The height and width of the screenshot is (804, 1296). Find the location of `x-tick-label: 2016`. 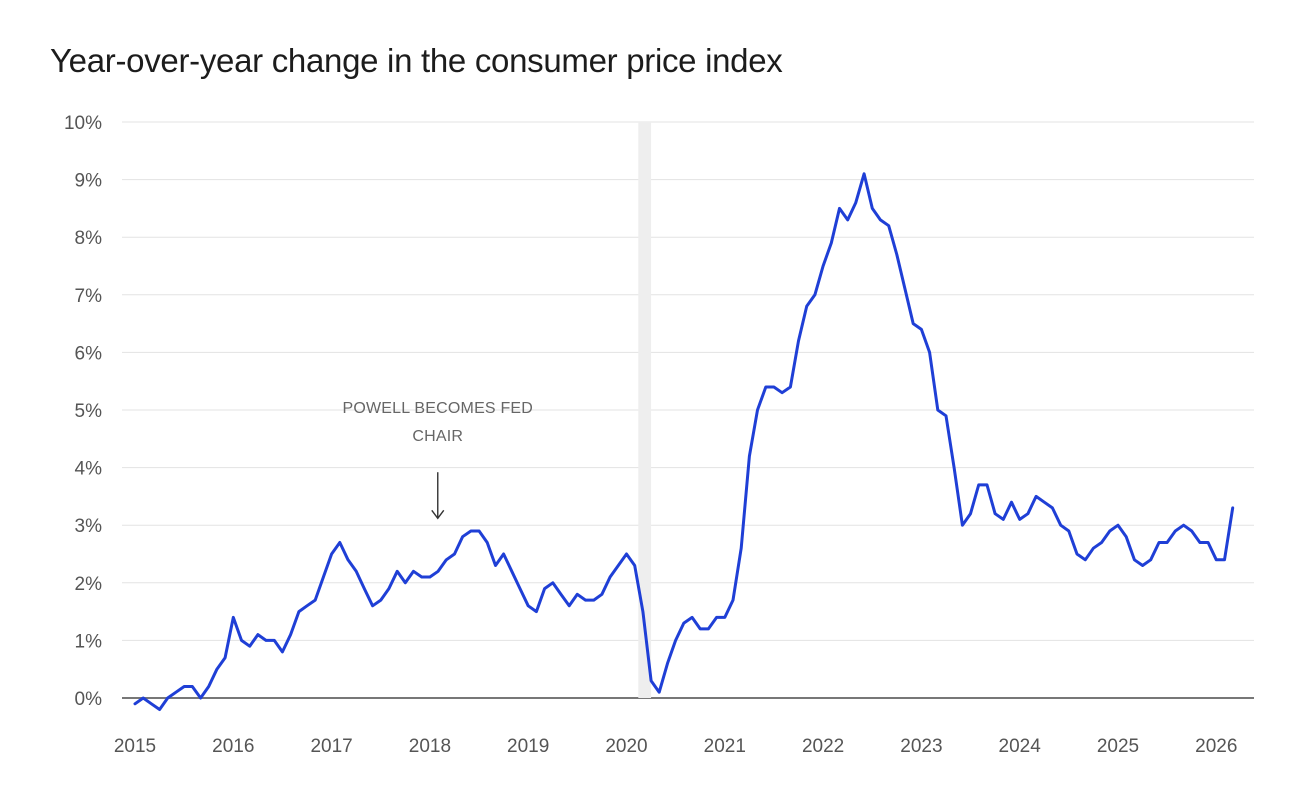

x-tick-label: 2016 is located at coordinates (233, 746).